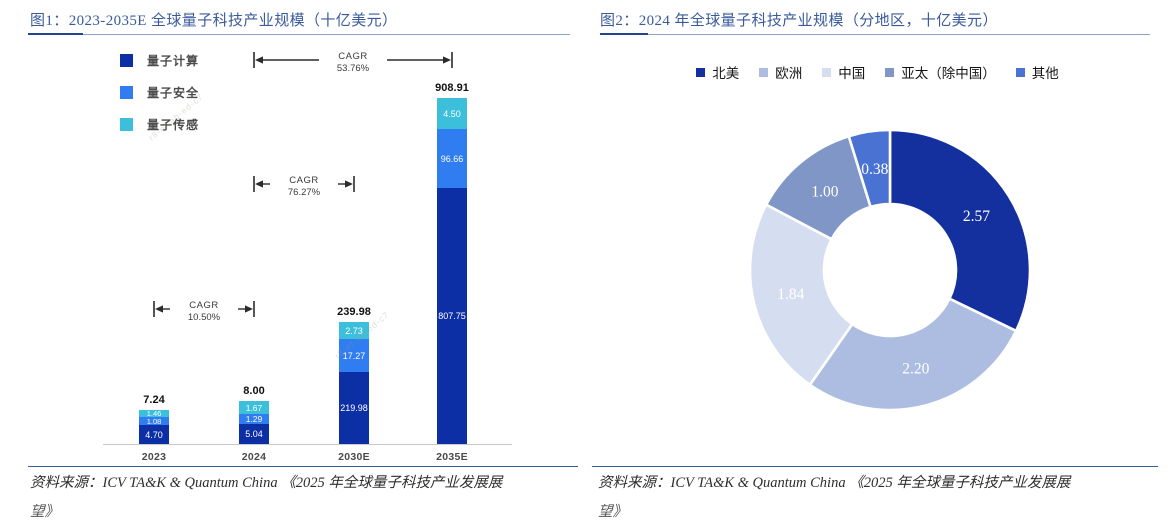  I want to click on x-axis-label: 2023, so click(154, 457).